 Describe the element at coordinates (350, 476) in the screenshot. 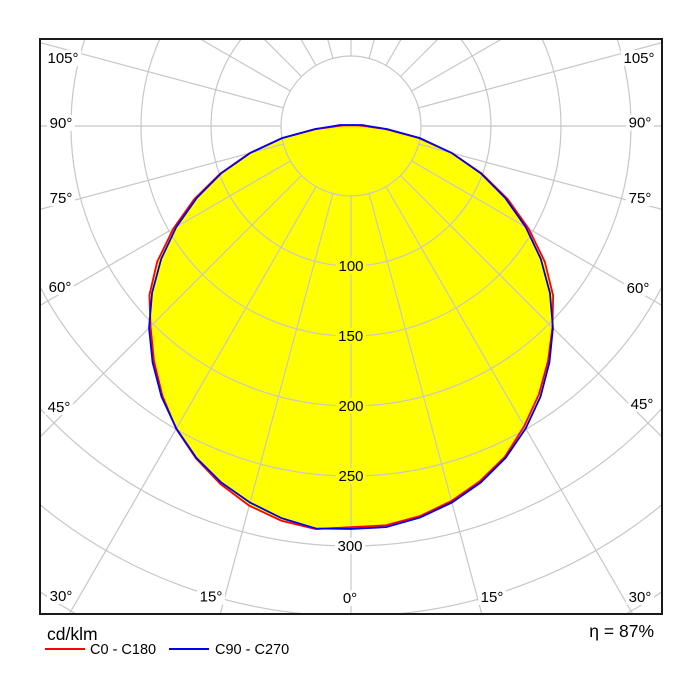

I see `svg-text: 250` at that location.